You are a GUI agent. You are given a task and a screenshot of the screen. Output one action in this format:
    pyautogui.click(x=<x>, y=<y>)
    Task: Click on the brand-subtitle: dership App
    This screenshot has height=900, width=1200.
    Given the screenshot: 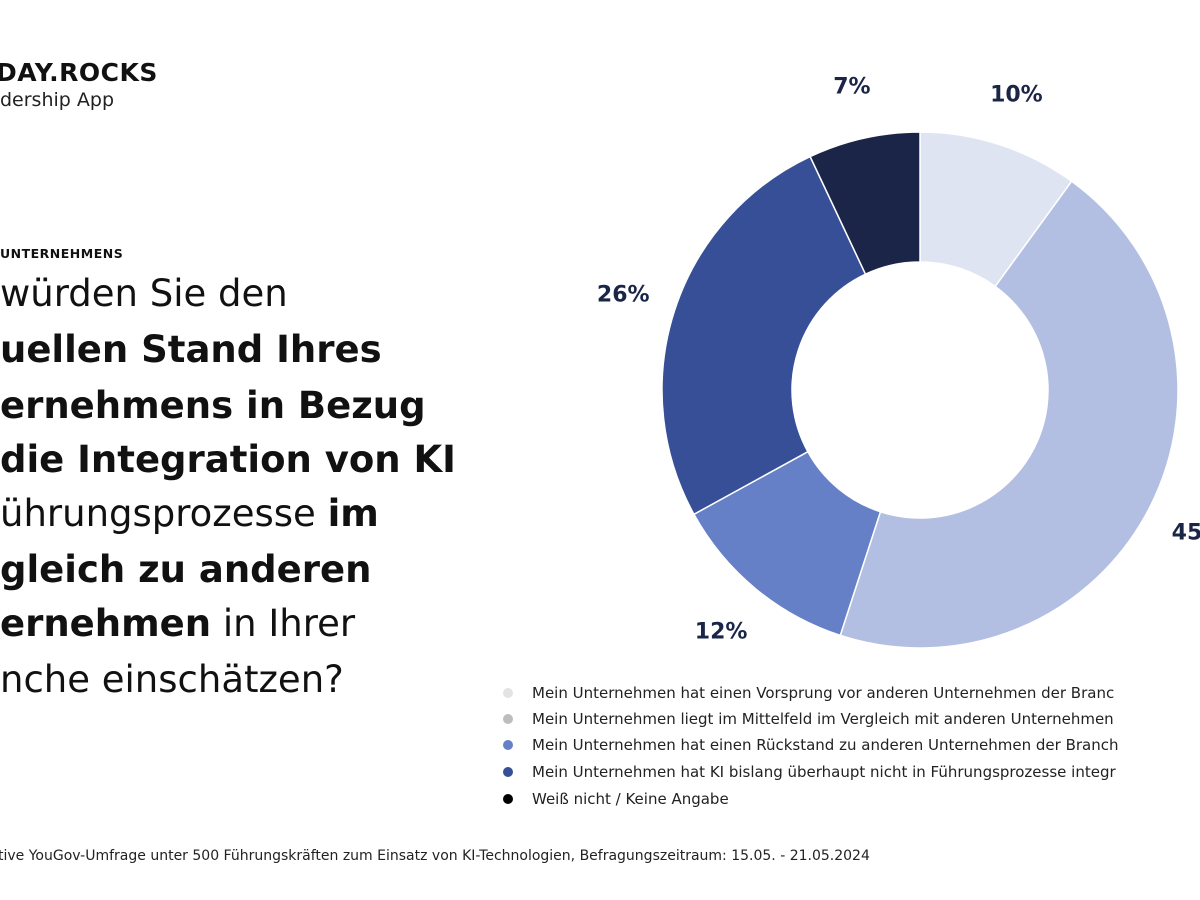 What is the action you would take?
    pyautogui.click(x=57, y=100)
    